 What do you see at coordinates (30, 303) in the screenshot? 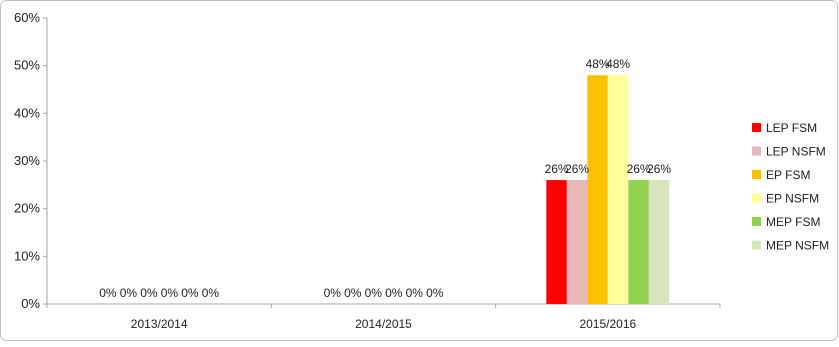
I see `y-tick-label: 0%` at bounding box center [30, 303].